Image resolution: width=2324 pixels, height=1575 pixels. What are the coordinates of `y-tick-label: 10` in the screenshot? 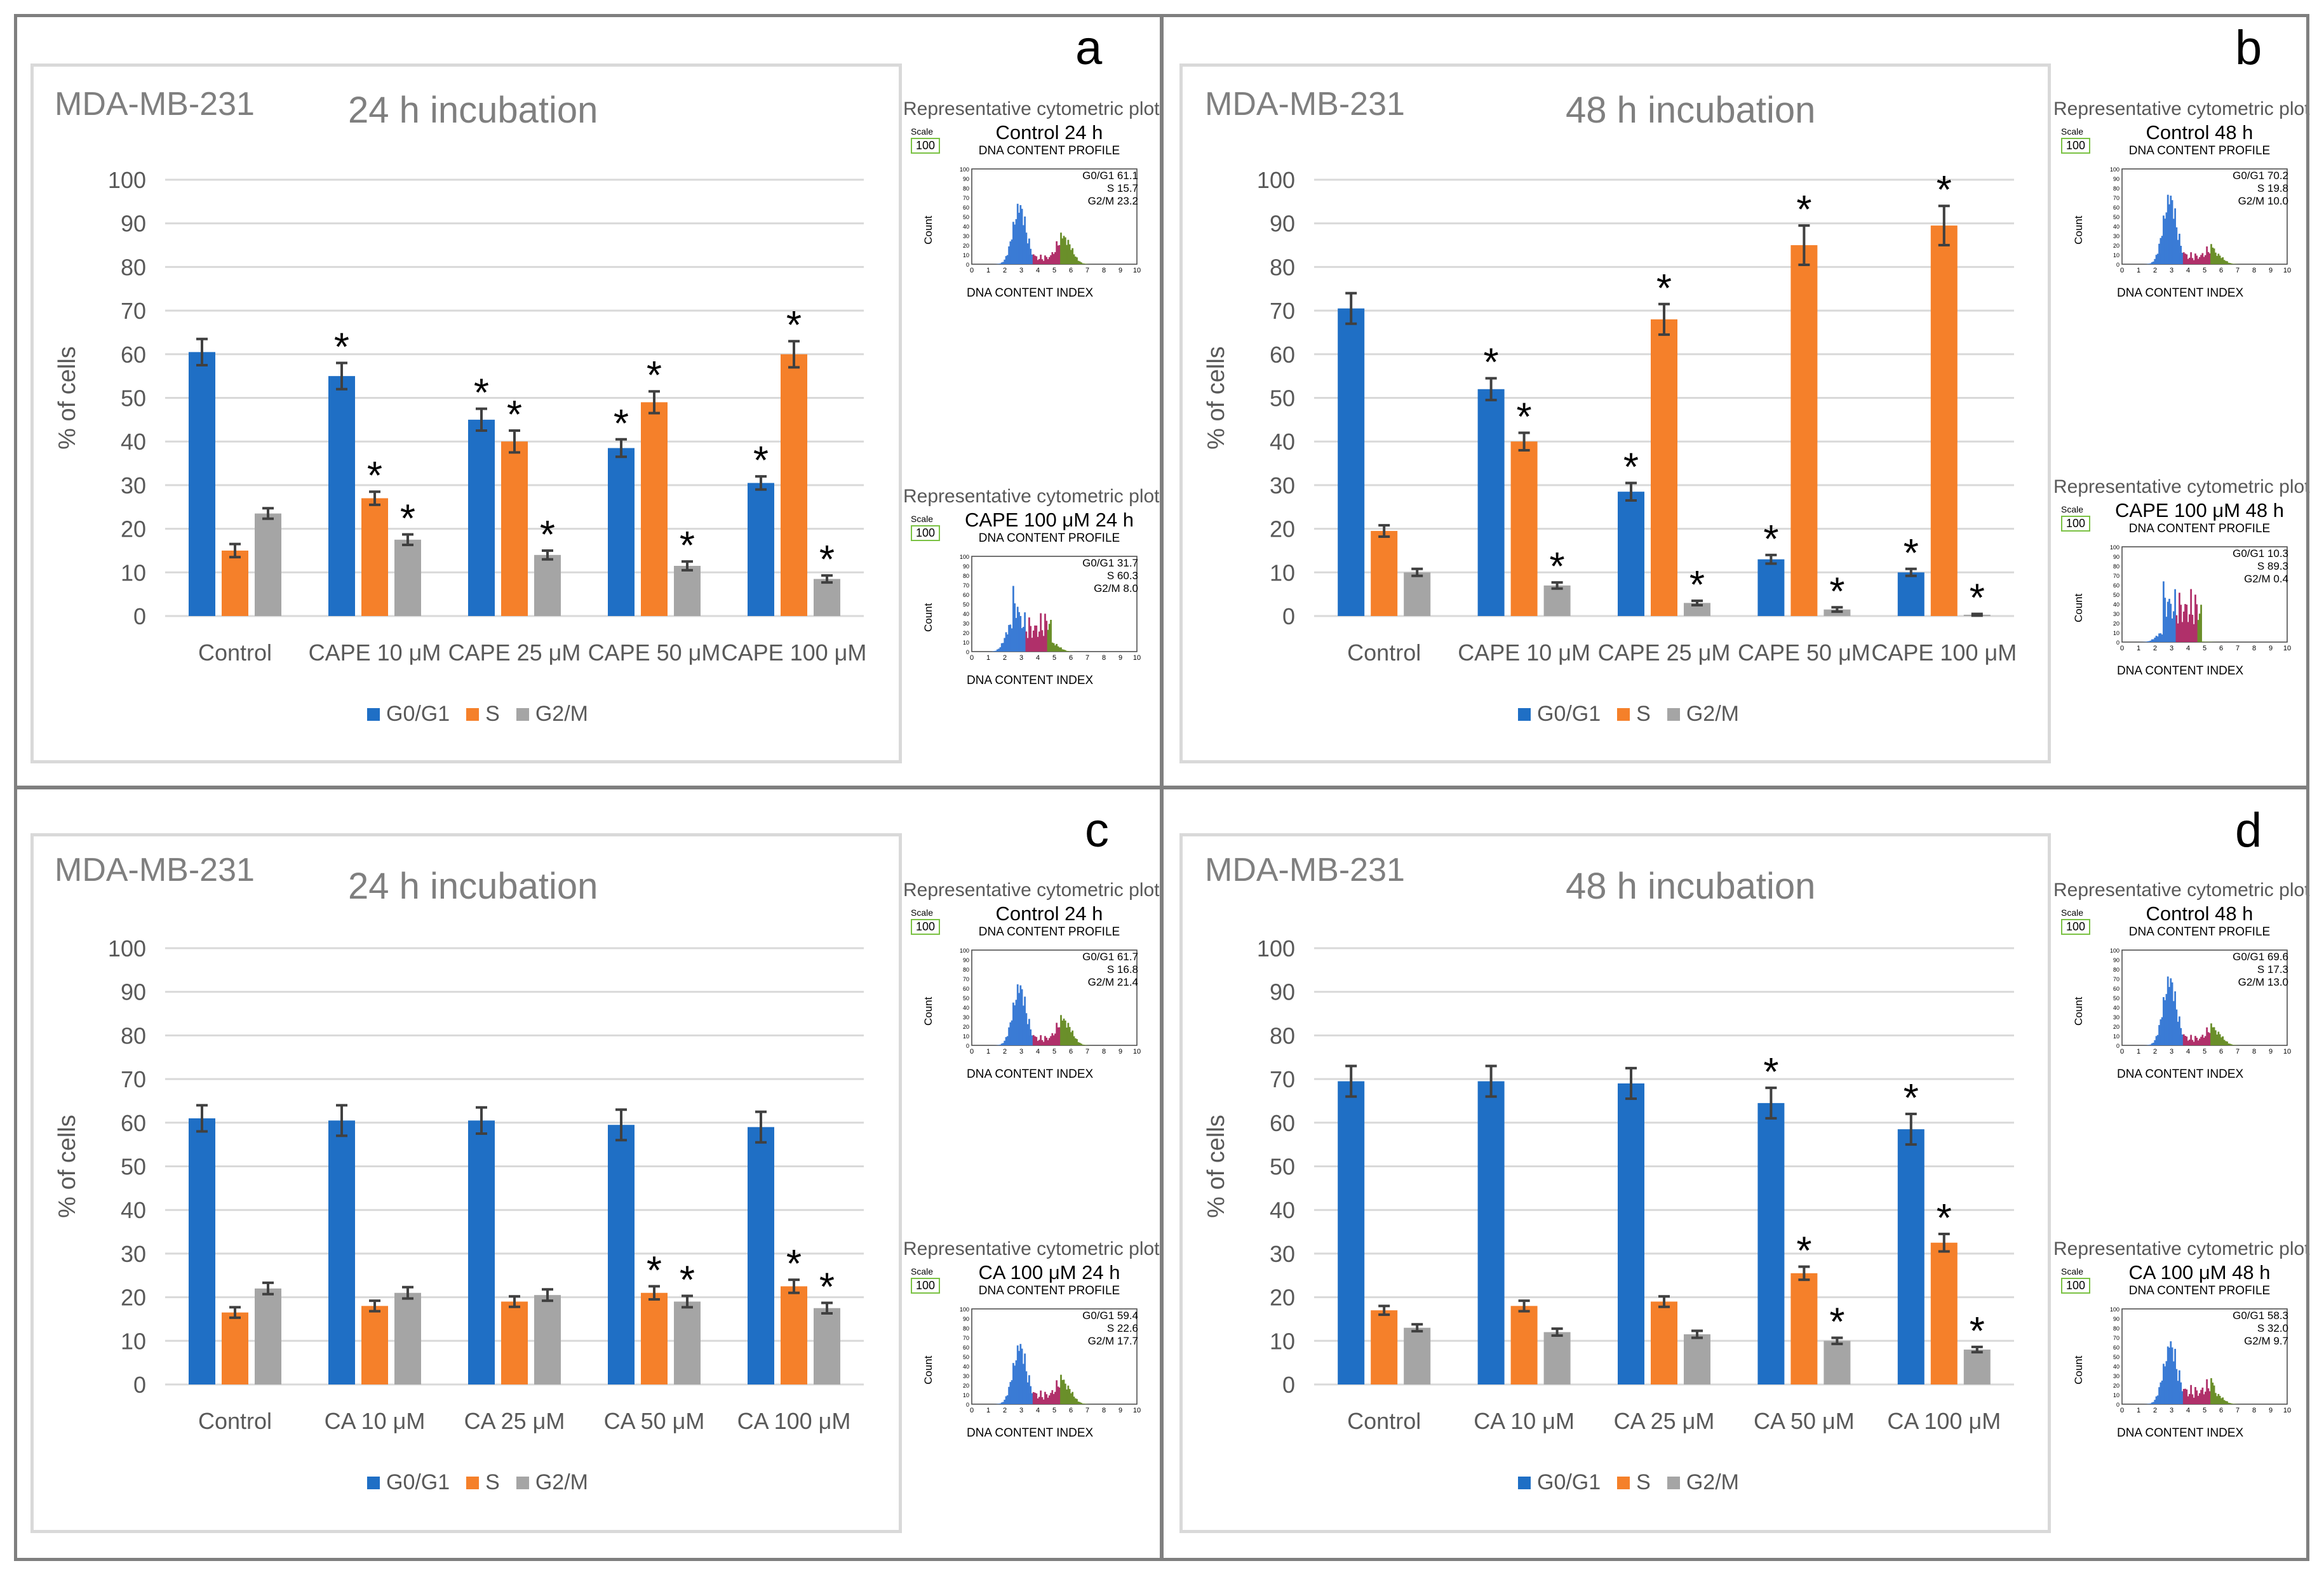 It's located at (133, 1341).